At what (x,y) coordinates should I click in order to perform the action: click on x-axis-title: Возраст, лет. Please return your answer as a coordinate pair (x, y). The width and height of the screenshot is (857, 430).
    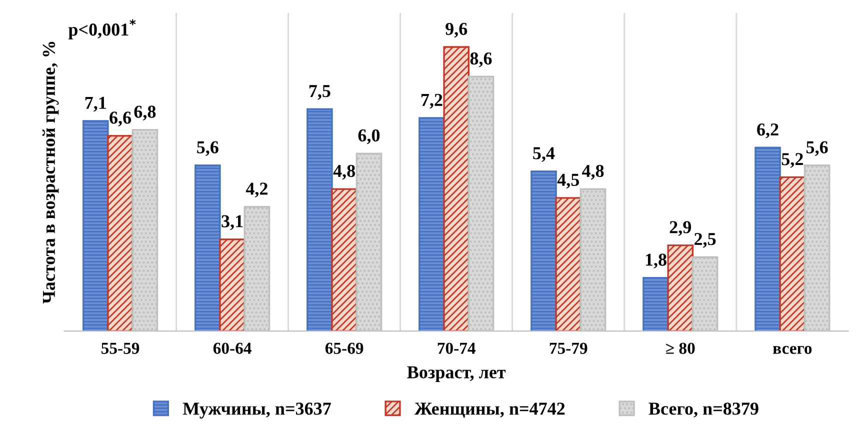
    Looking at the image, I should click on (456, 374).